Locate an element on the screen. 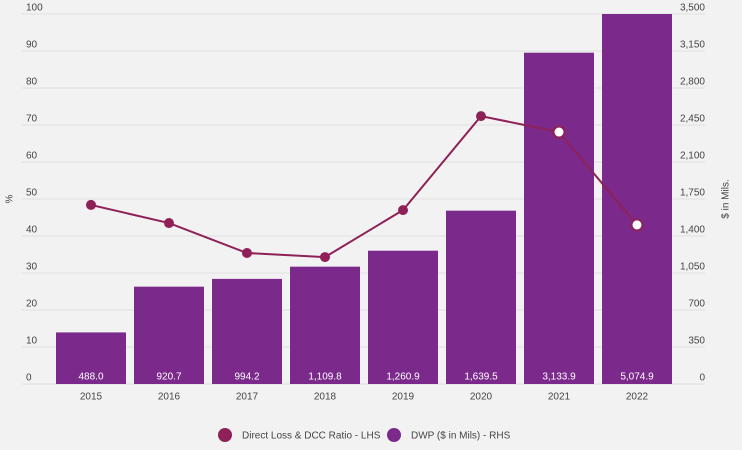  bar-value-label: 1,639.5 is located at coordinates (481, 377).